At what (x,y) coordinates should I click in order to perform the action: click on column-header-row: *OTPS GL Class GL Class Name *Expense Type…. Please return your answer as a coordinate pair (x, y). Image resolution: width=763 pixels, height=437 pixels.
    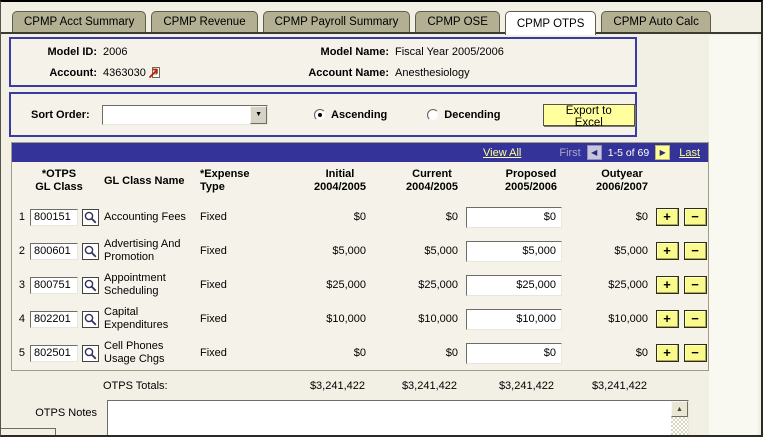
    Looking at the image, I should click on (360, 181).